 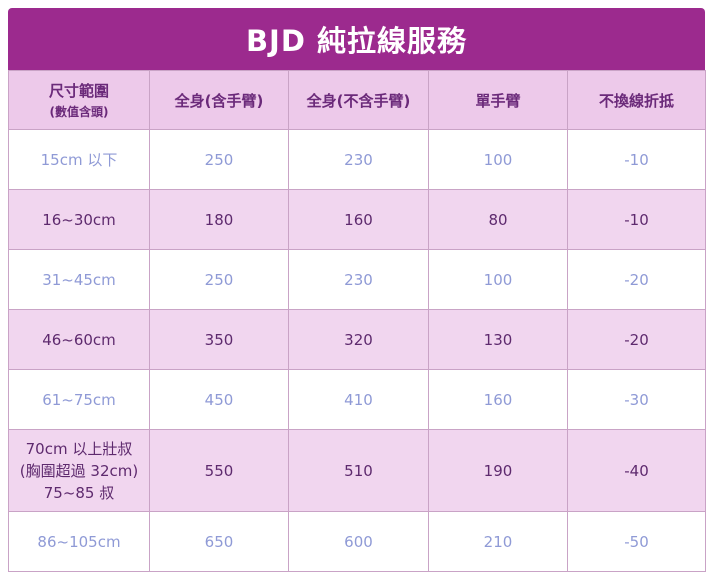 What do you see at coordinates (79, 448) in the screenshot?
I see `size-range-line: 70cm 以上壯叔` at bounding box center [79, 448].